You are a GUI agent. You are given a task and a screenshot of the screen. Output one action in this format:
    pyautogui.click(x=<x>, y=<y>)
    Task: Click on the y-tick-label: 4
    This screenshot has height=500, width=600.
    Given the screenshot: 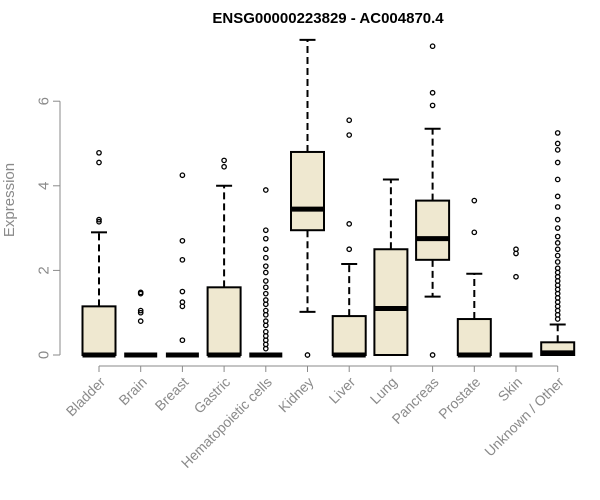 What is the action you would take?
    pyautogui.click(x=44, y=186)
    